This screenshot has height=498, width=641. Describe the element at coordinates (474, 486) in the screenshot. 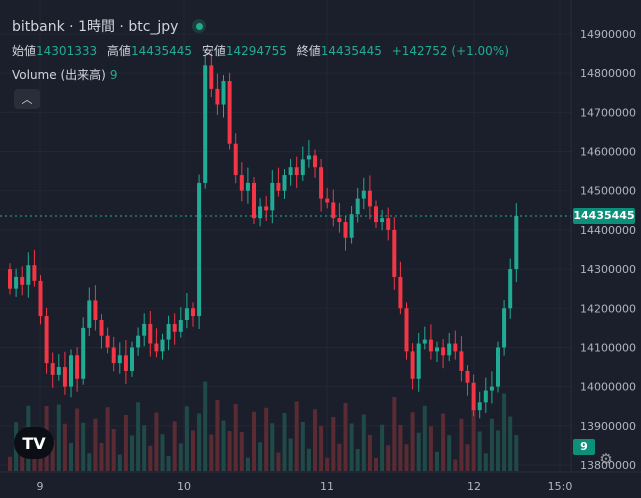

I see `x-tick-label: 12` at that location.